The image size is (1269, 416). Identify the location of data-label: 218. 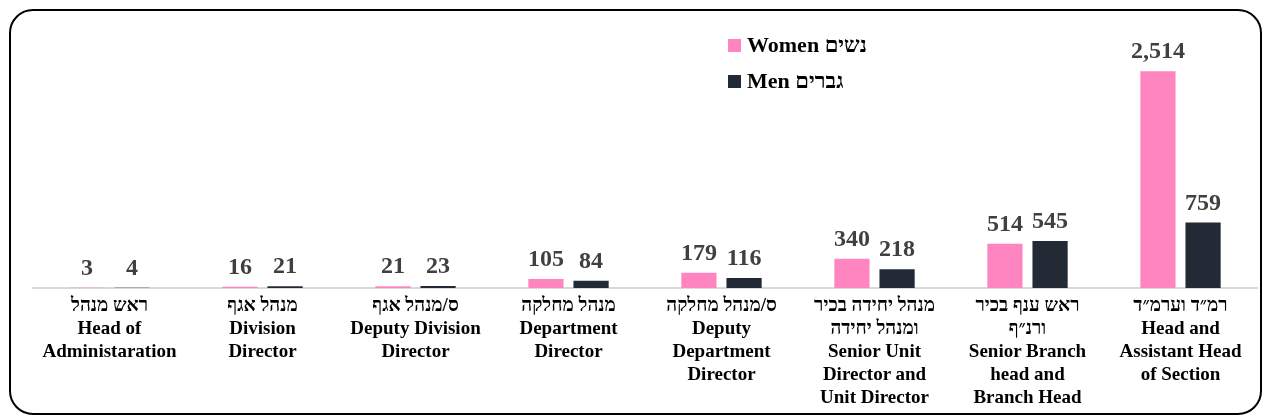
(897, 248).